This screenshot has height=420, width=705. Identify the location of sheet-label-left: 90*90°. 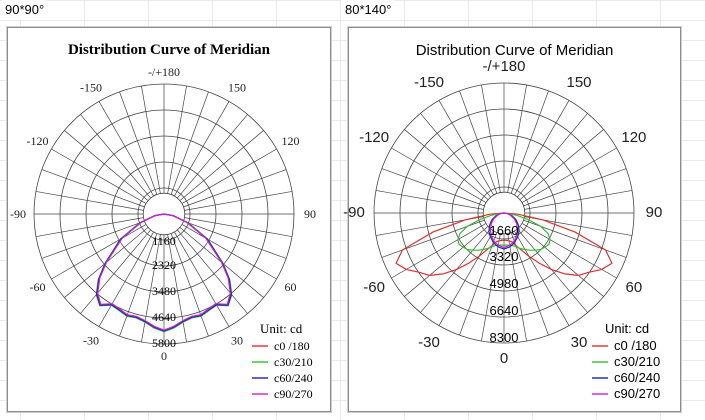
(25, 10).